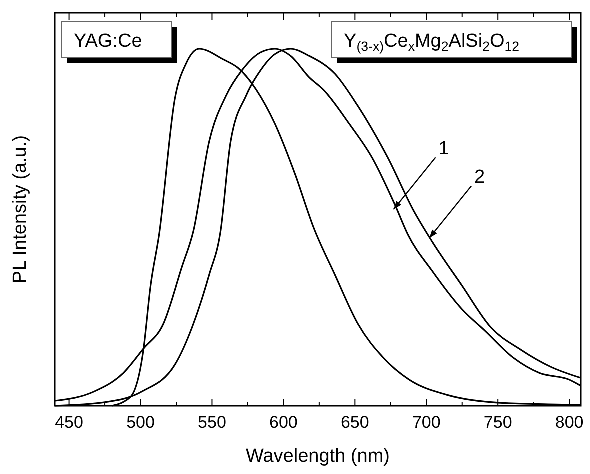 The height and width of the screenshot is (474, 590). What do you see at coordinates (212, 422) in the screenshot?
I see `x-tick-label: 550` at bounding box center [212, 422].